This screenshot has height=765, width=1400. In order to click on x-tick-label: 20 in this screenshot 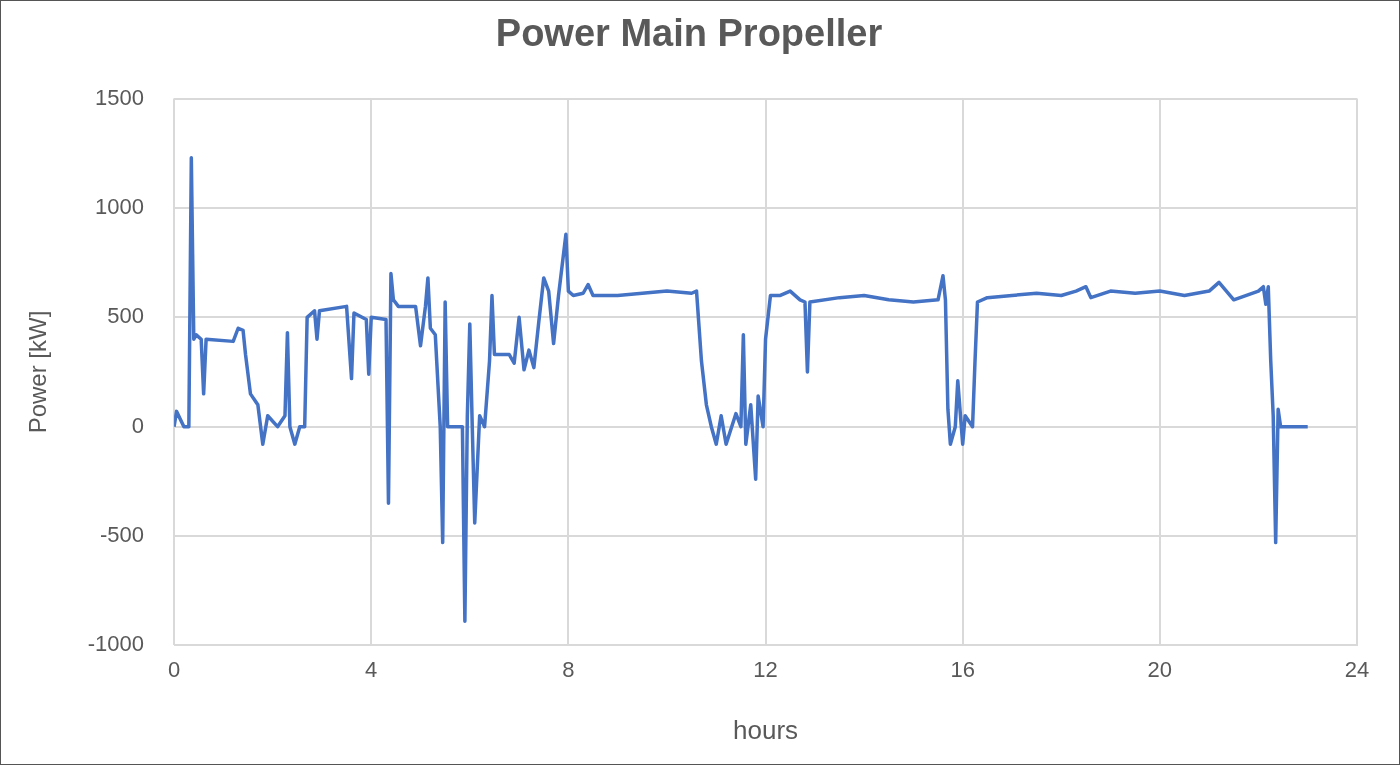, I will do `click(1160, 669)`.